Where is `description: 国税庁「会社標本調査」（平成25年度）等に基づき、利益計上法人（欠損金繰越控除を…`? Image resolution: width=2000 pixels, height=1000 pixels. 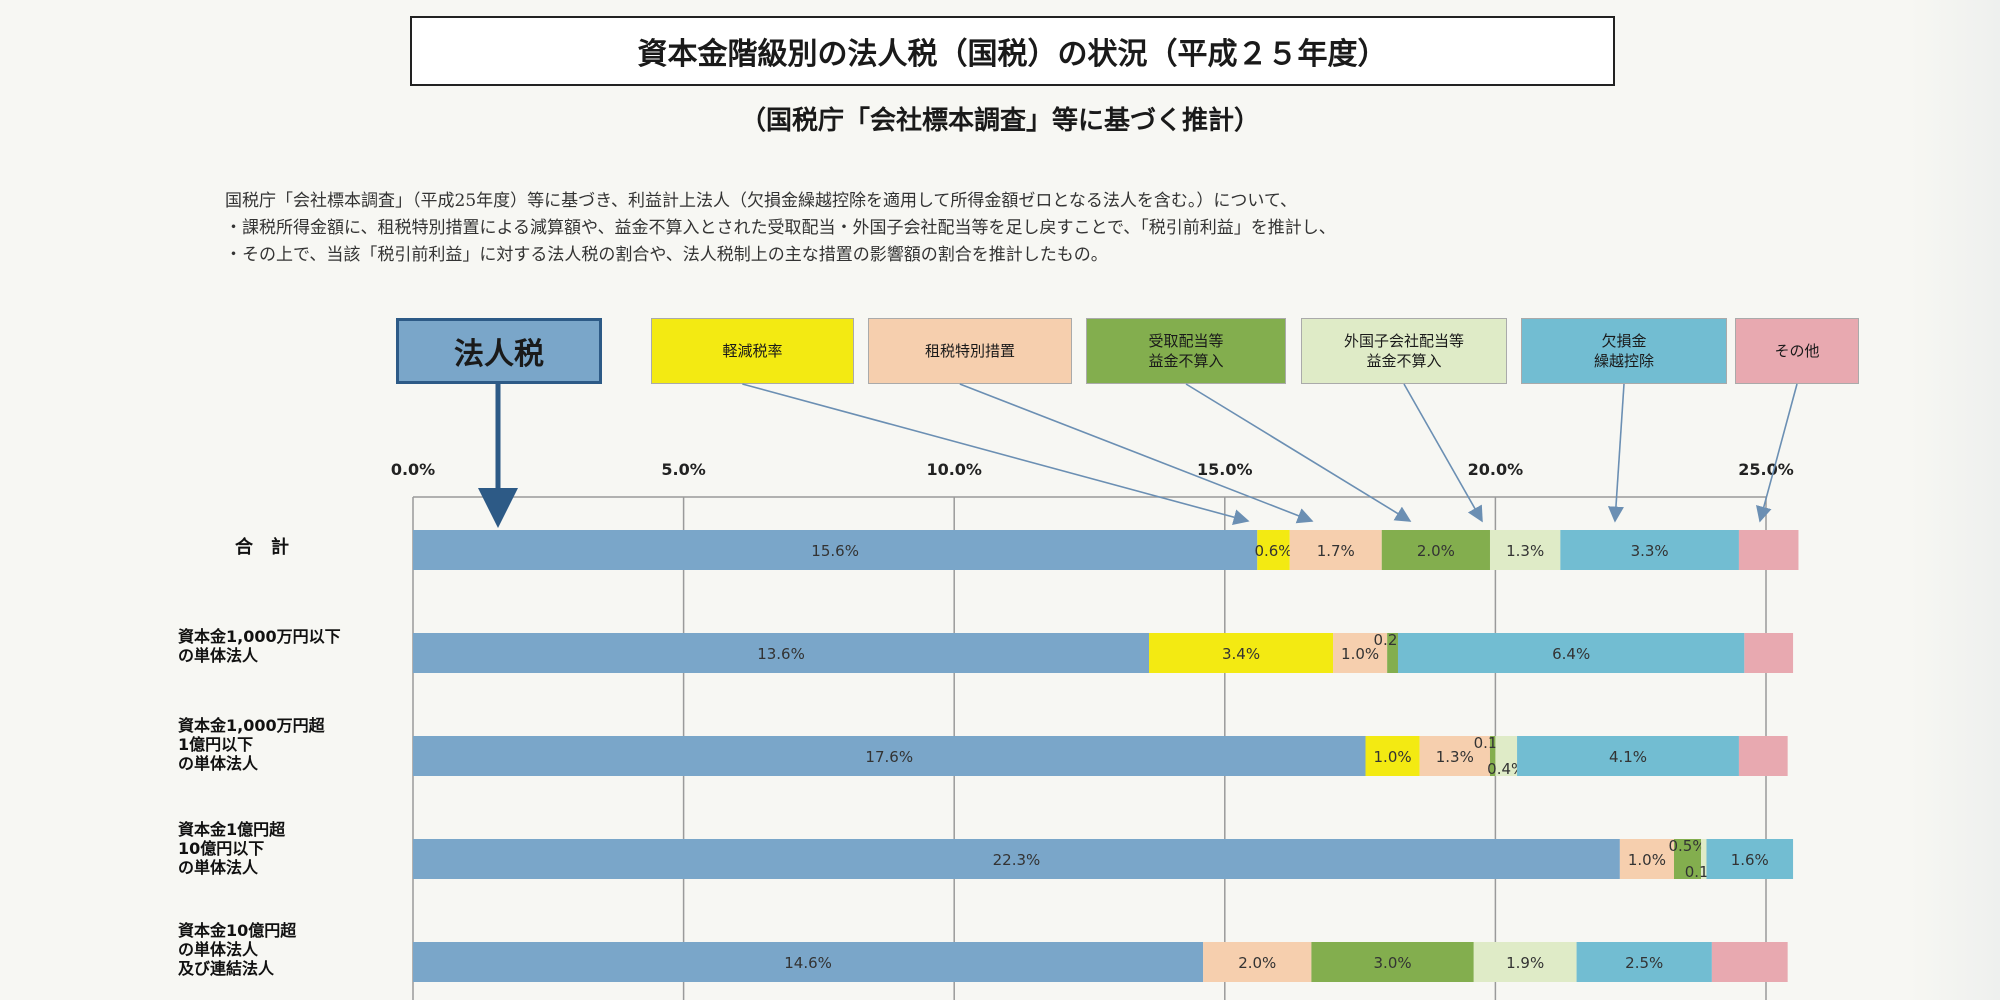 description: 国税庁「会社標本調査」（平成25年度）等に基づき、利益計上法人（欠損金繰越控除を… is located at coordinates (780, 228).